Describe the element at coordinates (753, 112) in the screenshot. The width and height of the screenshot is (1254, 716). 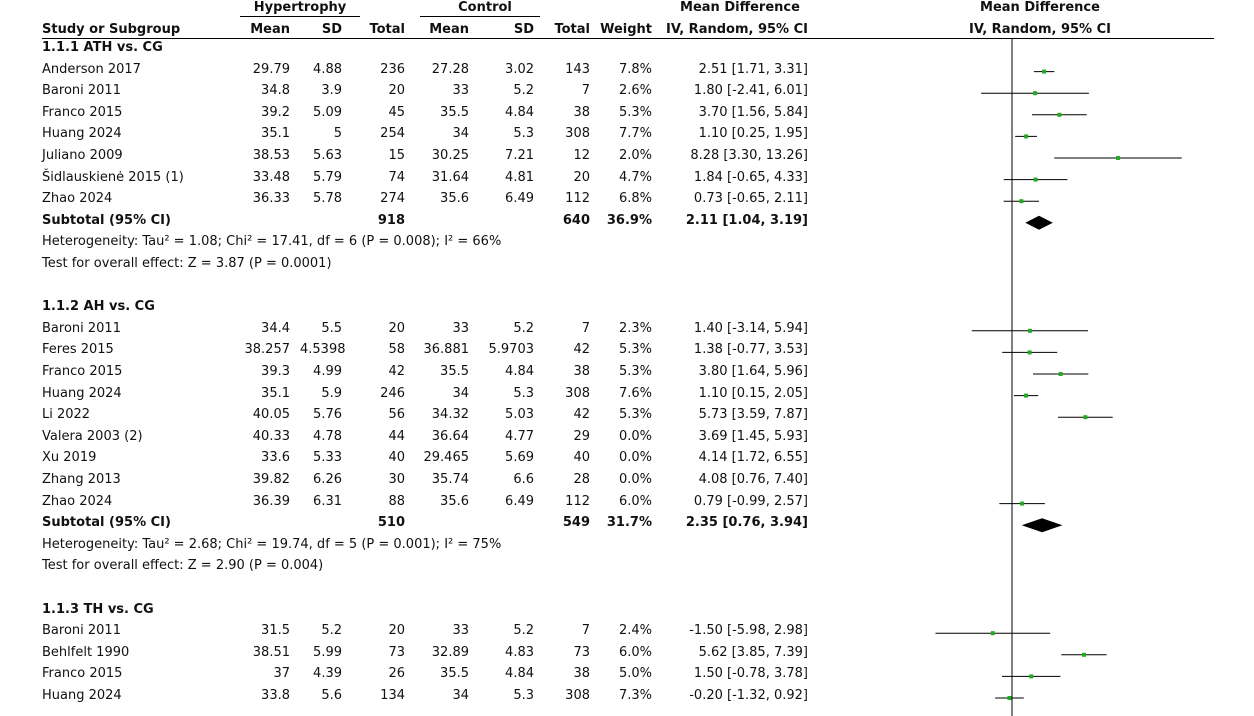
I see `study-ci-cell: 3.70 [1.56, 5.84]` at that location.